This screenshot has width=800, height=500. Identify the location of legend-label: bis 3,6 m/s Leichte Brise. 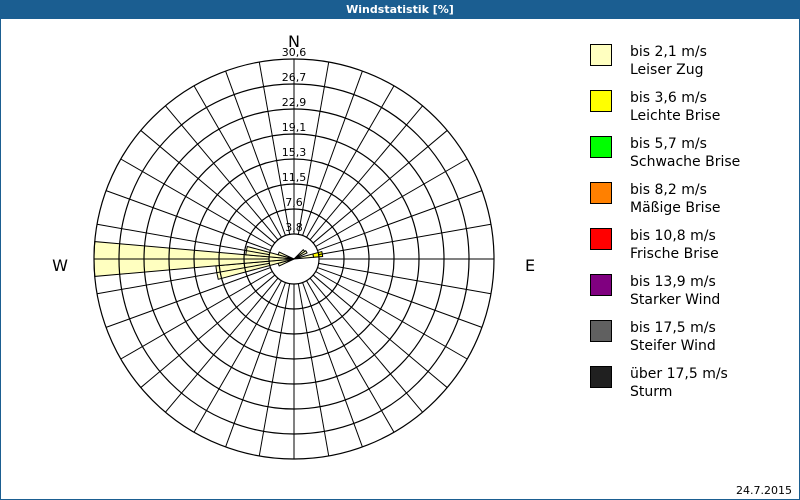
(675, 107).